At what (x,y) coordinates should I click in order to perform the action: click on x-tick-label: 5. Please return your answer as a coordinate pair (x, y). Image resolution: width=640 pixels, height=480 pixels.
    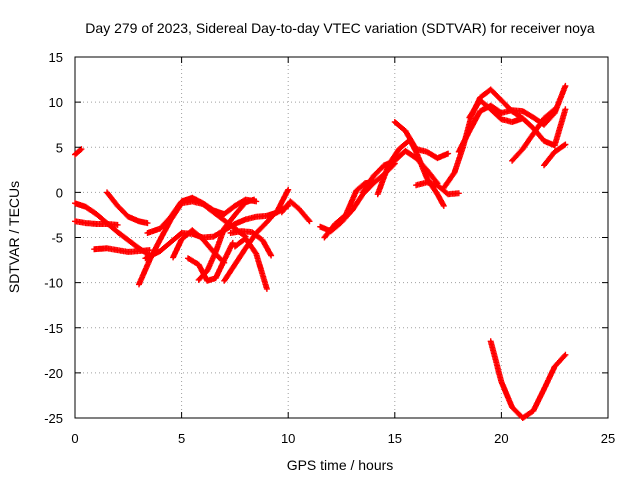
    Looking at the image, I should click on (181, 438).